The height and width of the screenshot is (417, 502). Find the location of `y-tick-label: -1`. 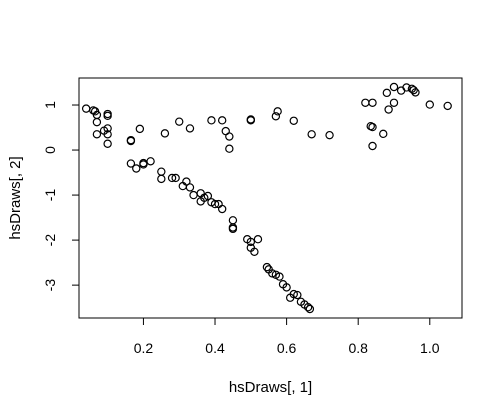

y-tick-label: -1 is located at coordinates (50, 195).